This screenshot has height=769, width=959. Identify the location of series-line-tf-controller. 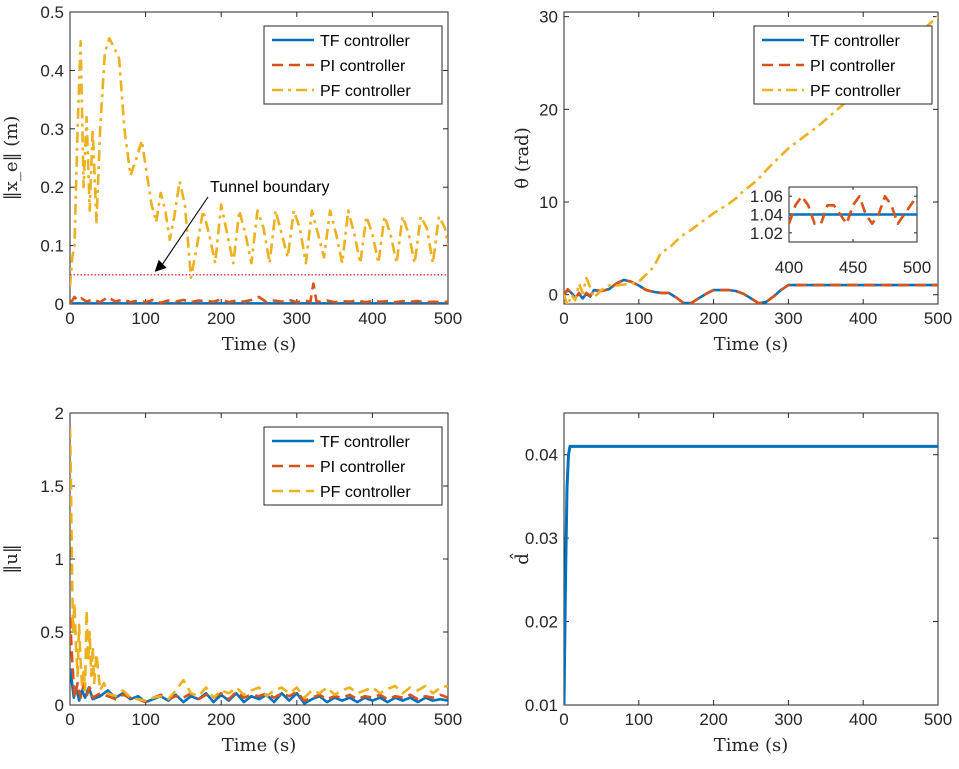
(259, 686).